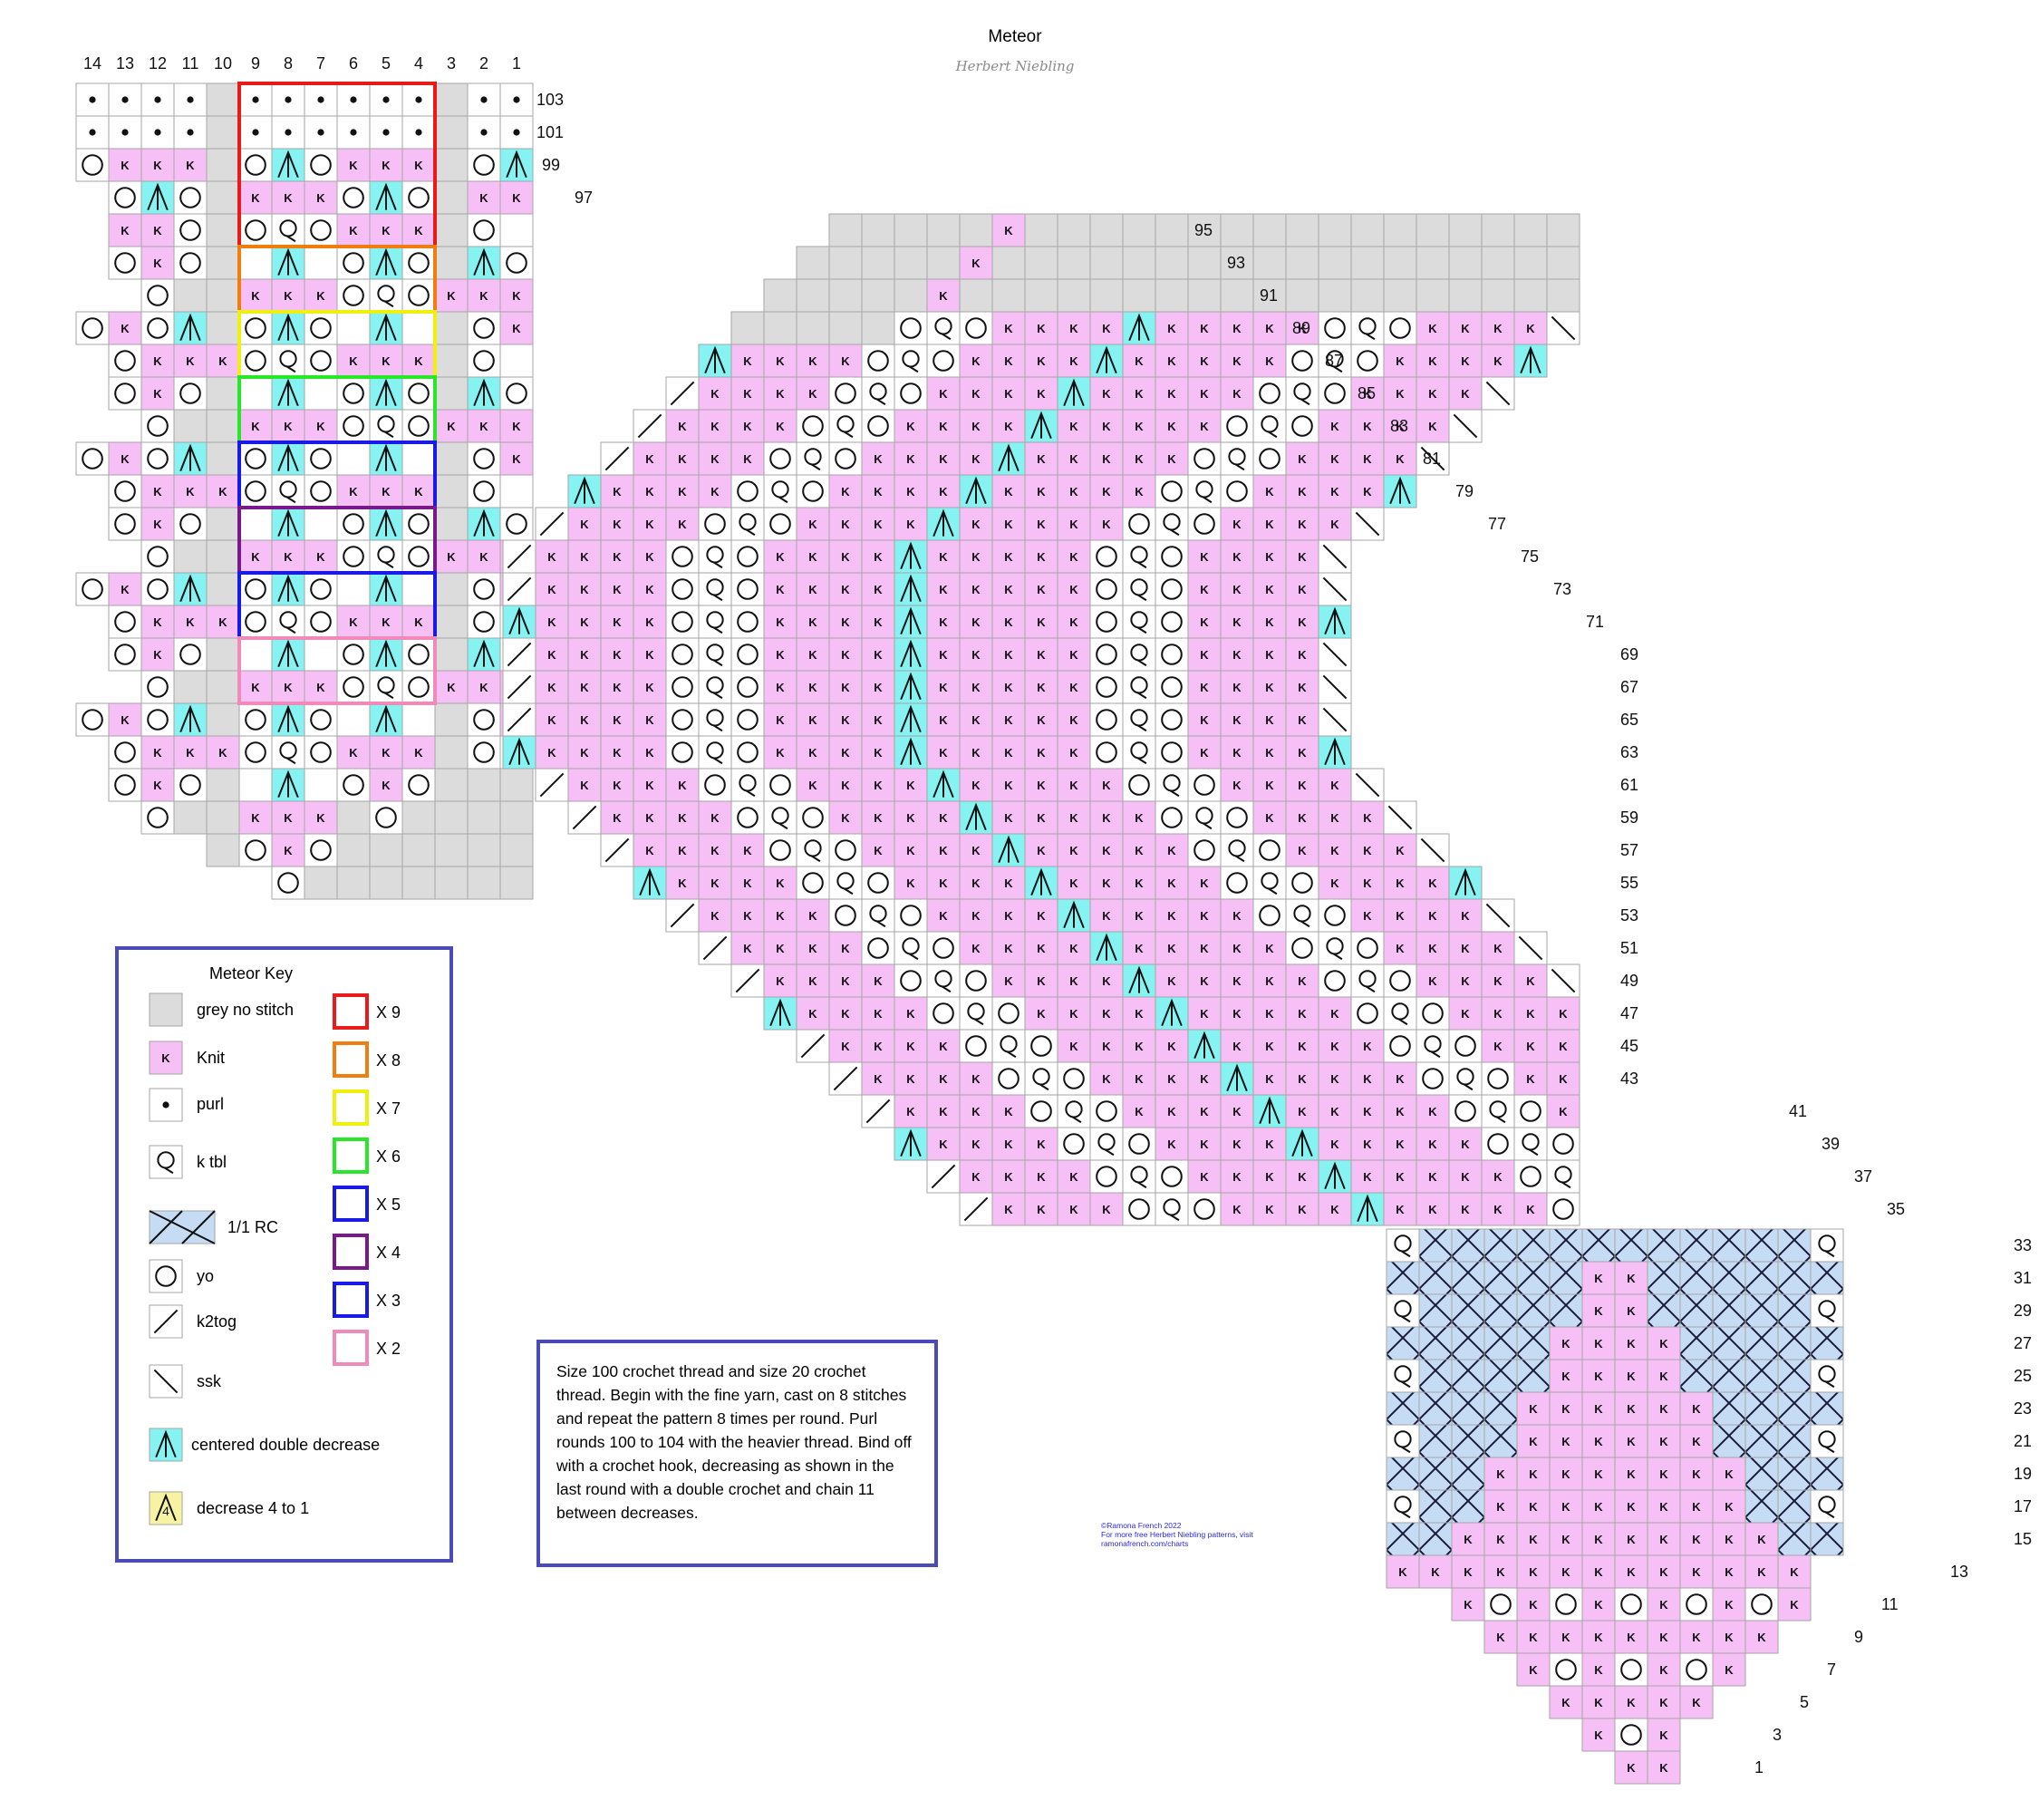 The image size is (2039, 1820). What do you see at coordinates (2023, 1245) in the screenshot?
I see `row-number: 33` at bounding box center [2023, 1245].